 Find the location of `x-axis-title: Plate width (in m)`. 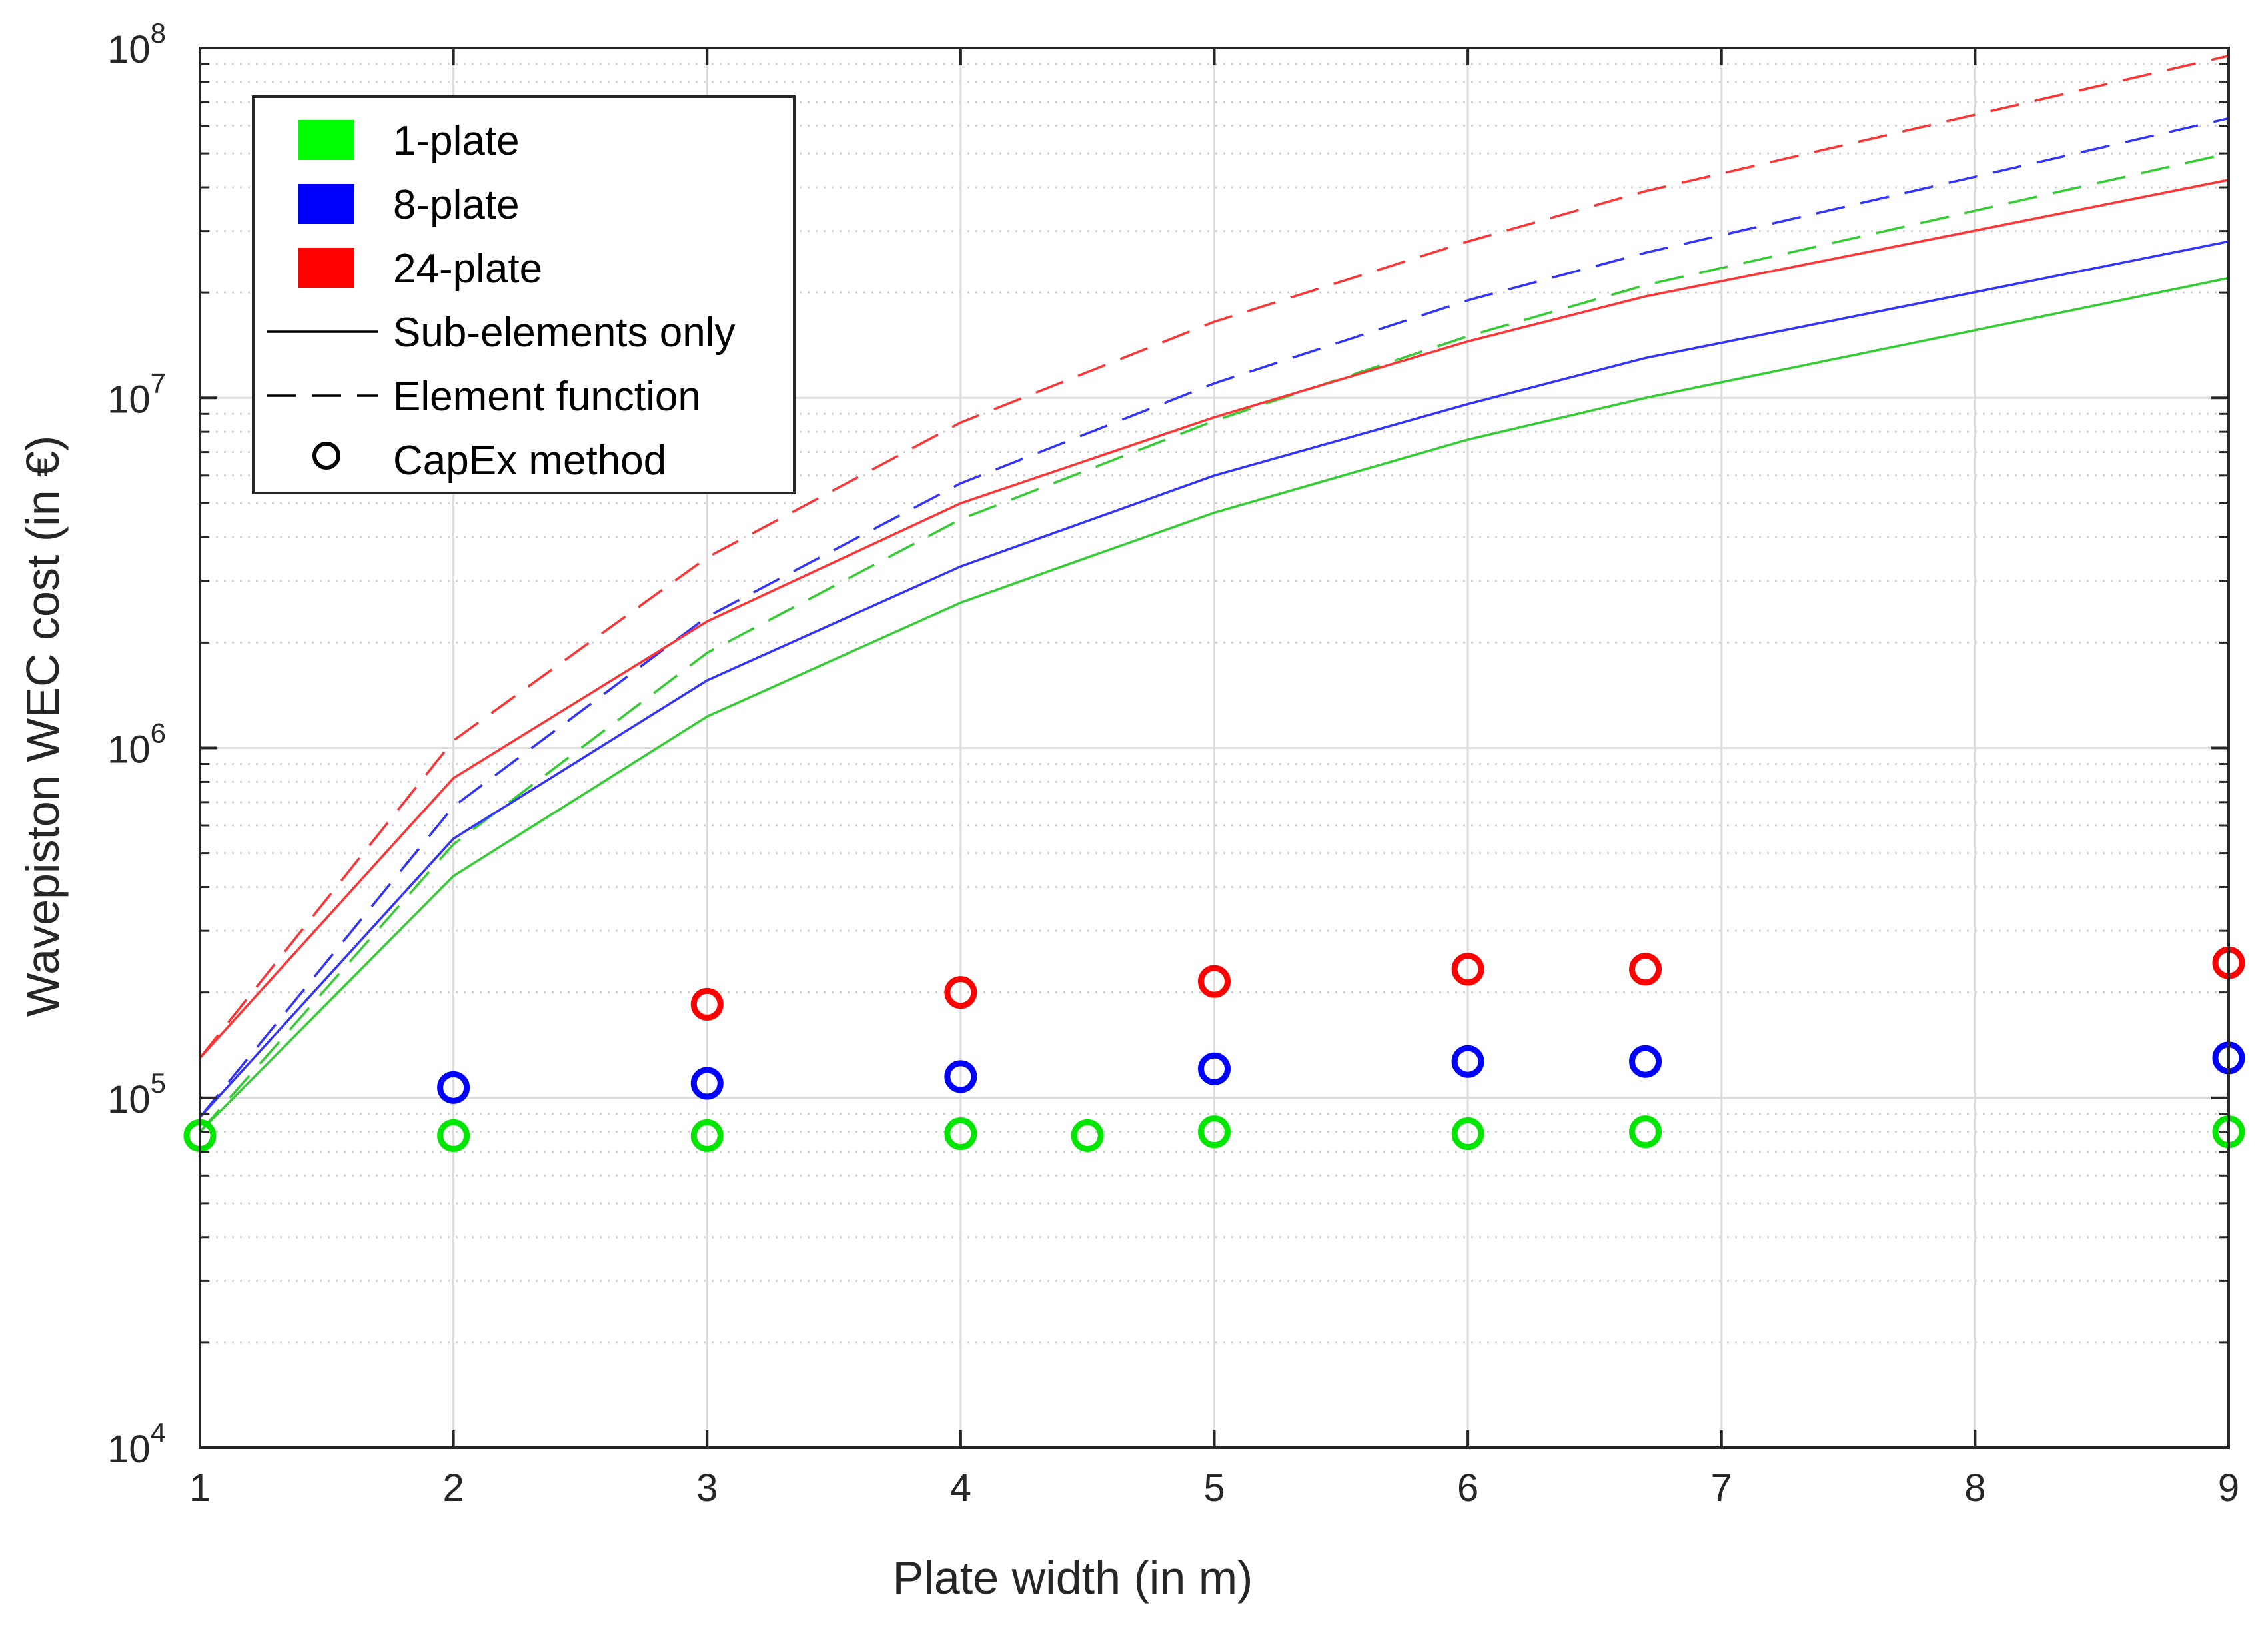

x-axis-title: Plate width (in m) is located at coordinates (1073, 1578).